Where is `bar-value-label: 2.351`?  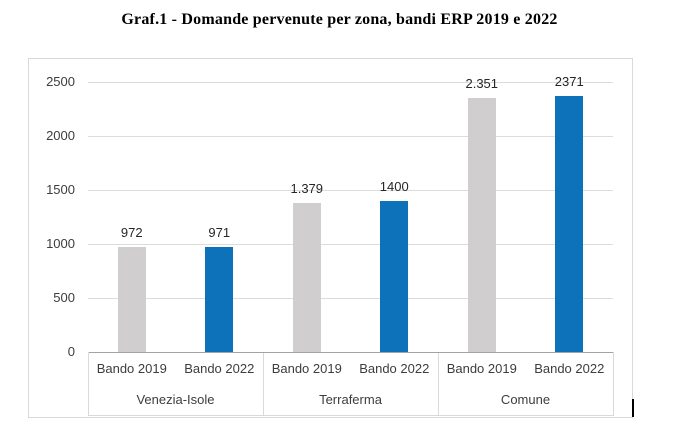
bar-value-label: 2.351 is located at coordinates (482, 84).